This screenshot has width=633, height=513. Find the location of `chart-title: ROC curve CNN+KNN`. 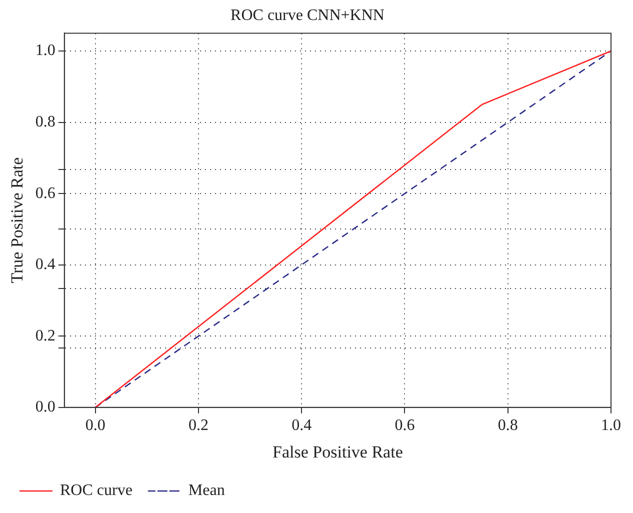

chart-title: ROC curve CNN+KNN is located at coordinates (307, 15).